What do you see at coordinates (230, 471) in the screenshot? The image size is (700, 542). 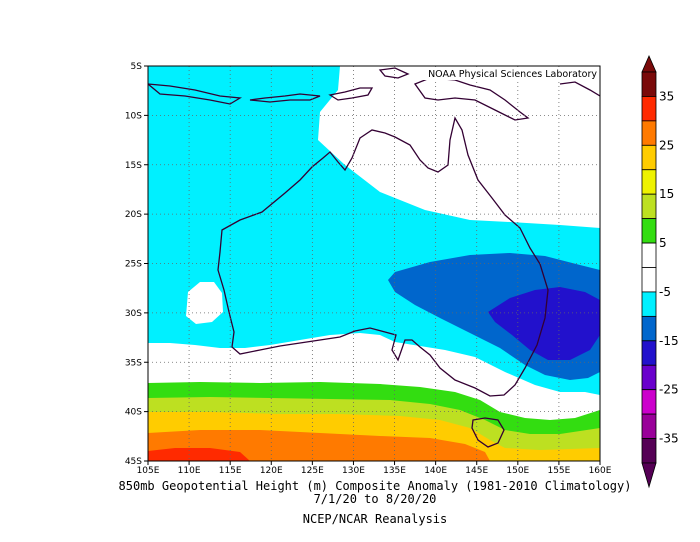 I see `lon-tick-label: 115E` at bounding box center [230, 471].